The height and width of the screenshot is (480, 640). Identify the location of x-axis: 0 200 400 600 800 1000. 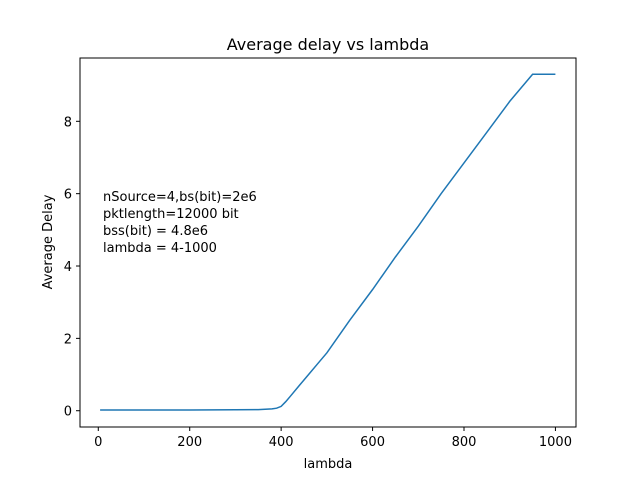
(333, 438).